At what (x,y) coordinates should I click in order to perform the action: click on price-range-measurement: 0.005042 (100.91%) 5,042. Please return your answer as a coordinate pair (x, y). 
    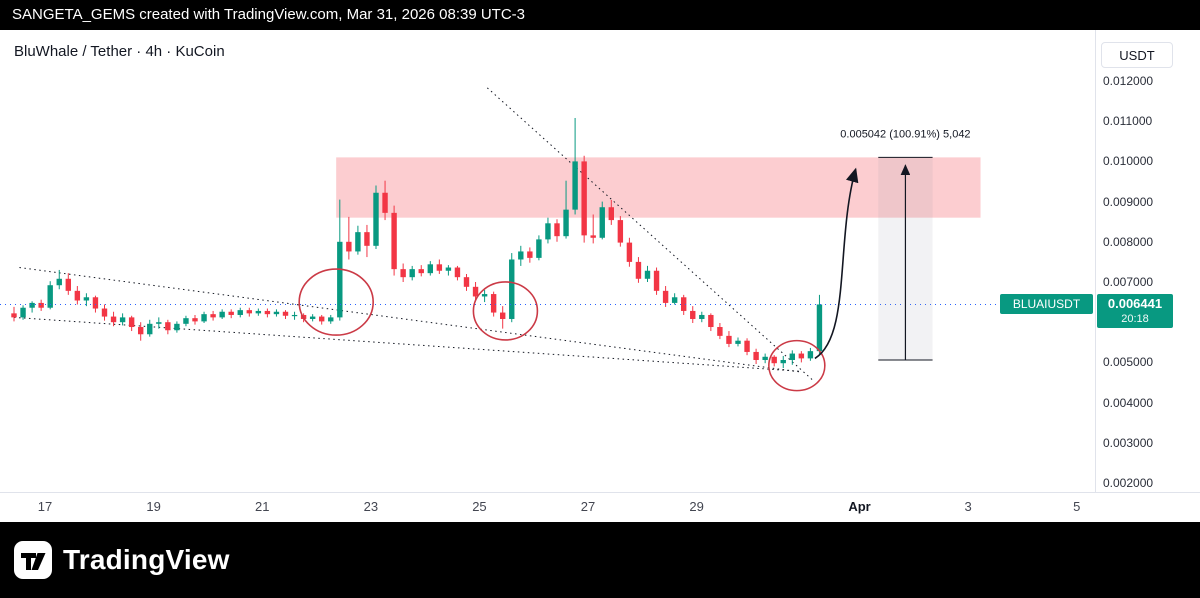
    Looking at the image, I should click on (905, 244).